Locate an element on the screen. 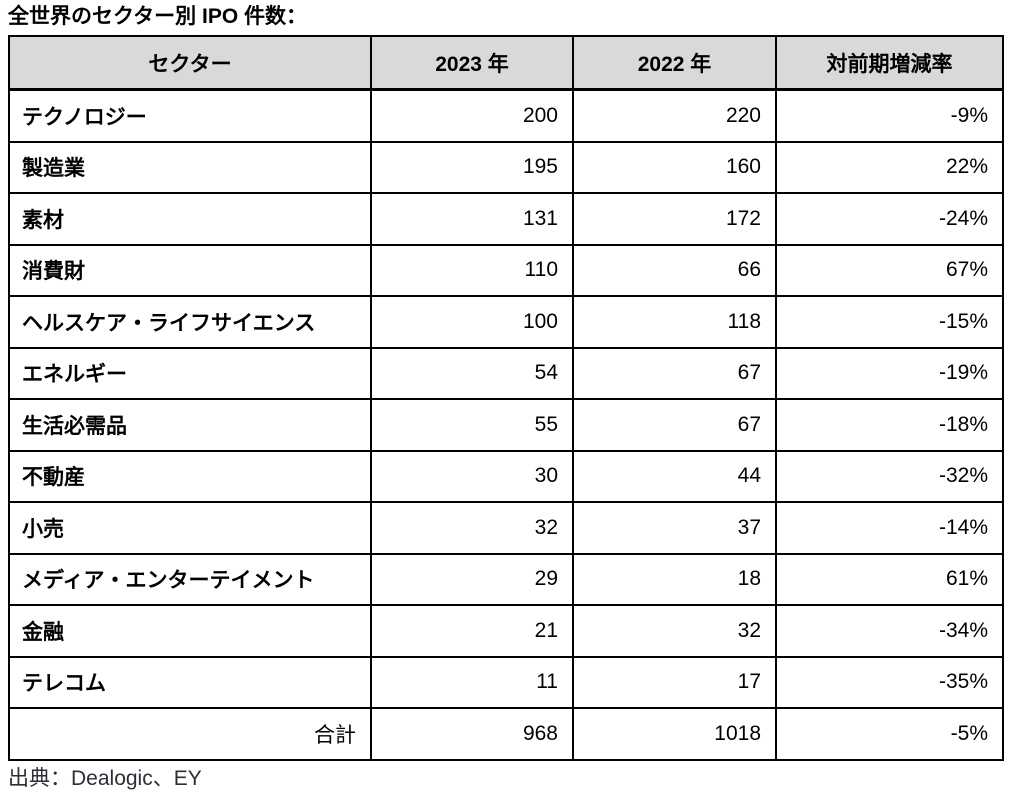 This screenshot has width=1010, height=797. header-row: セクター 2023 年 2022 年 対前期増減率 is located at coordinates (506, 63).